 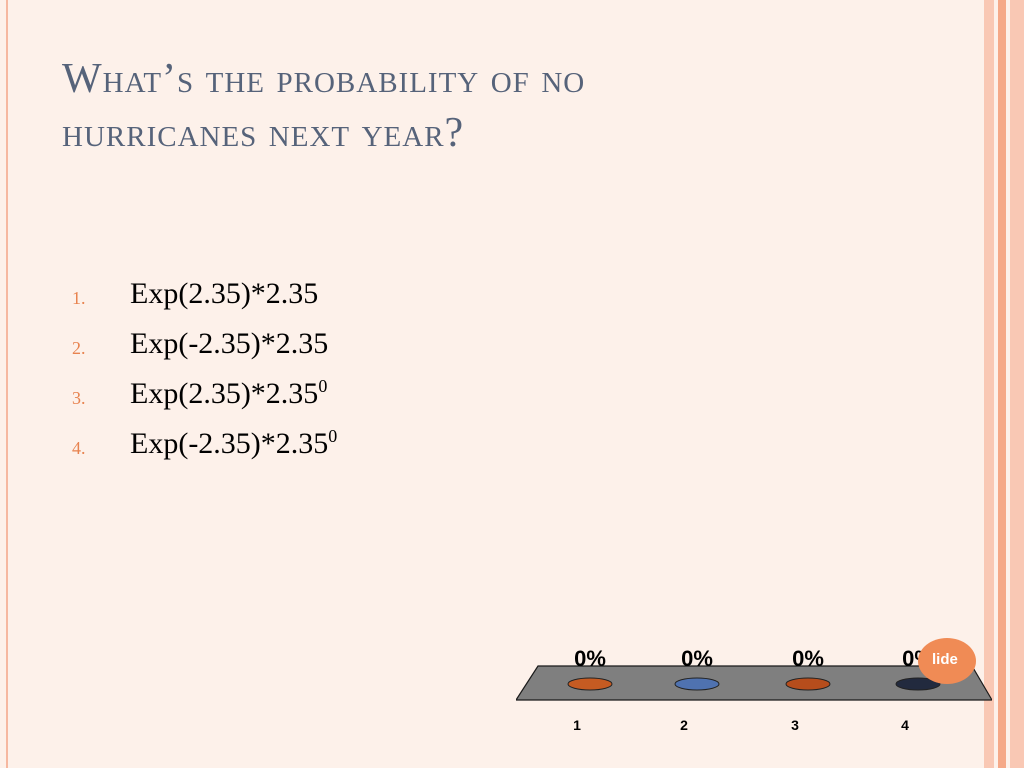 I want to click on value-label-3: 0%, so click(x=808, y=658).